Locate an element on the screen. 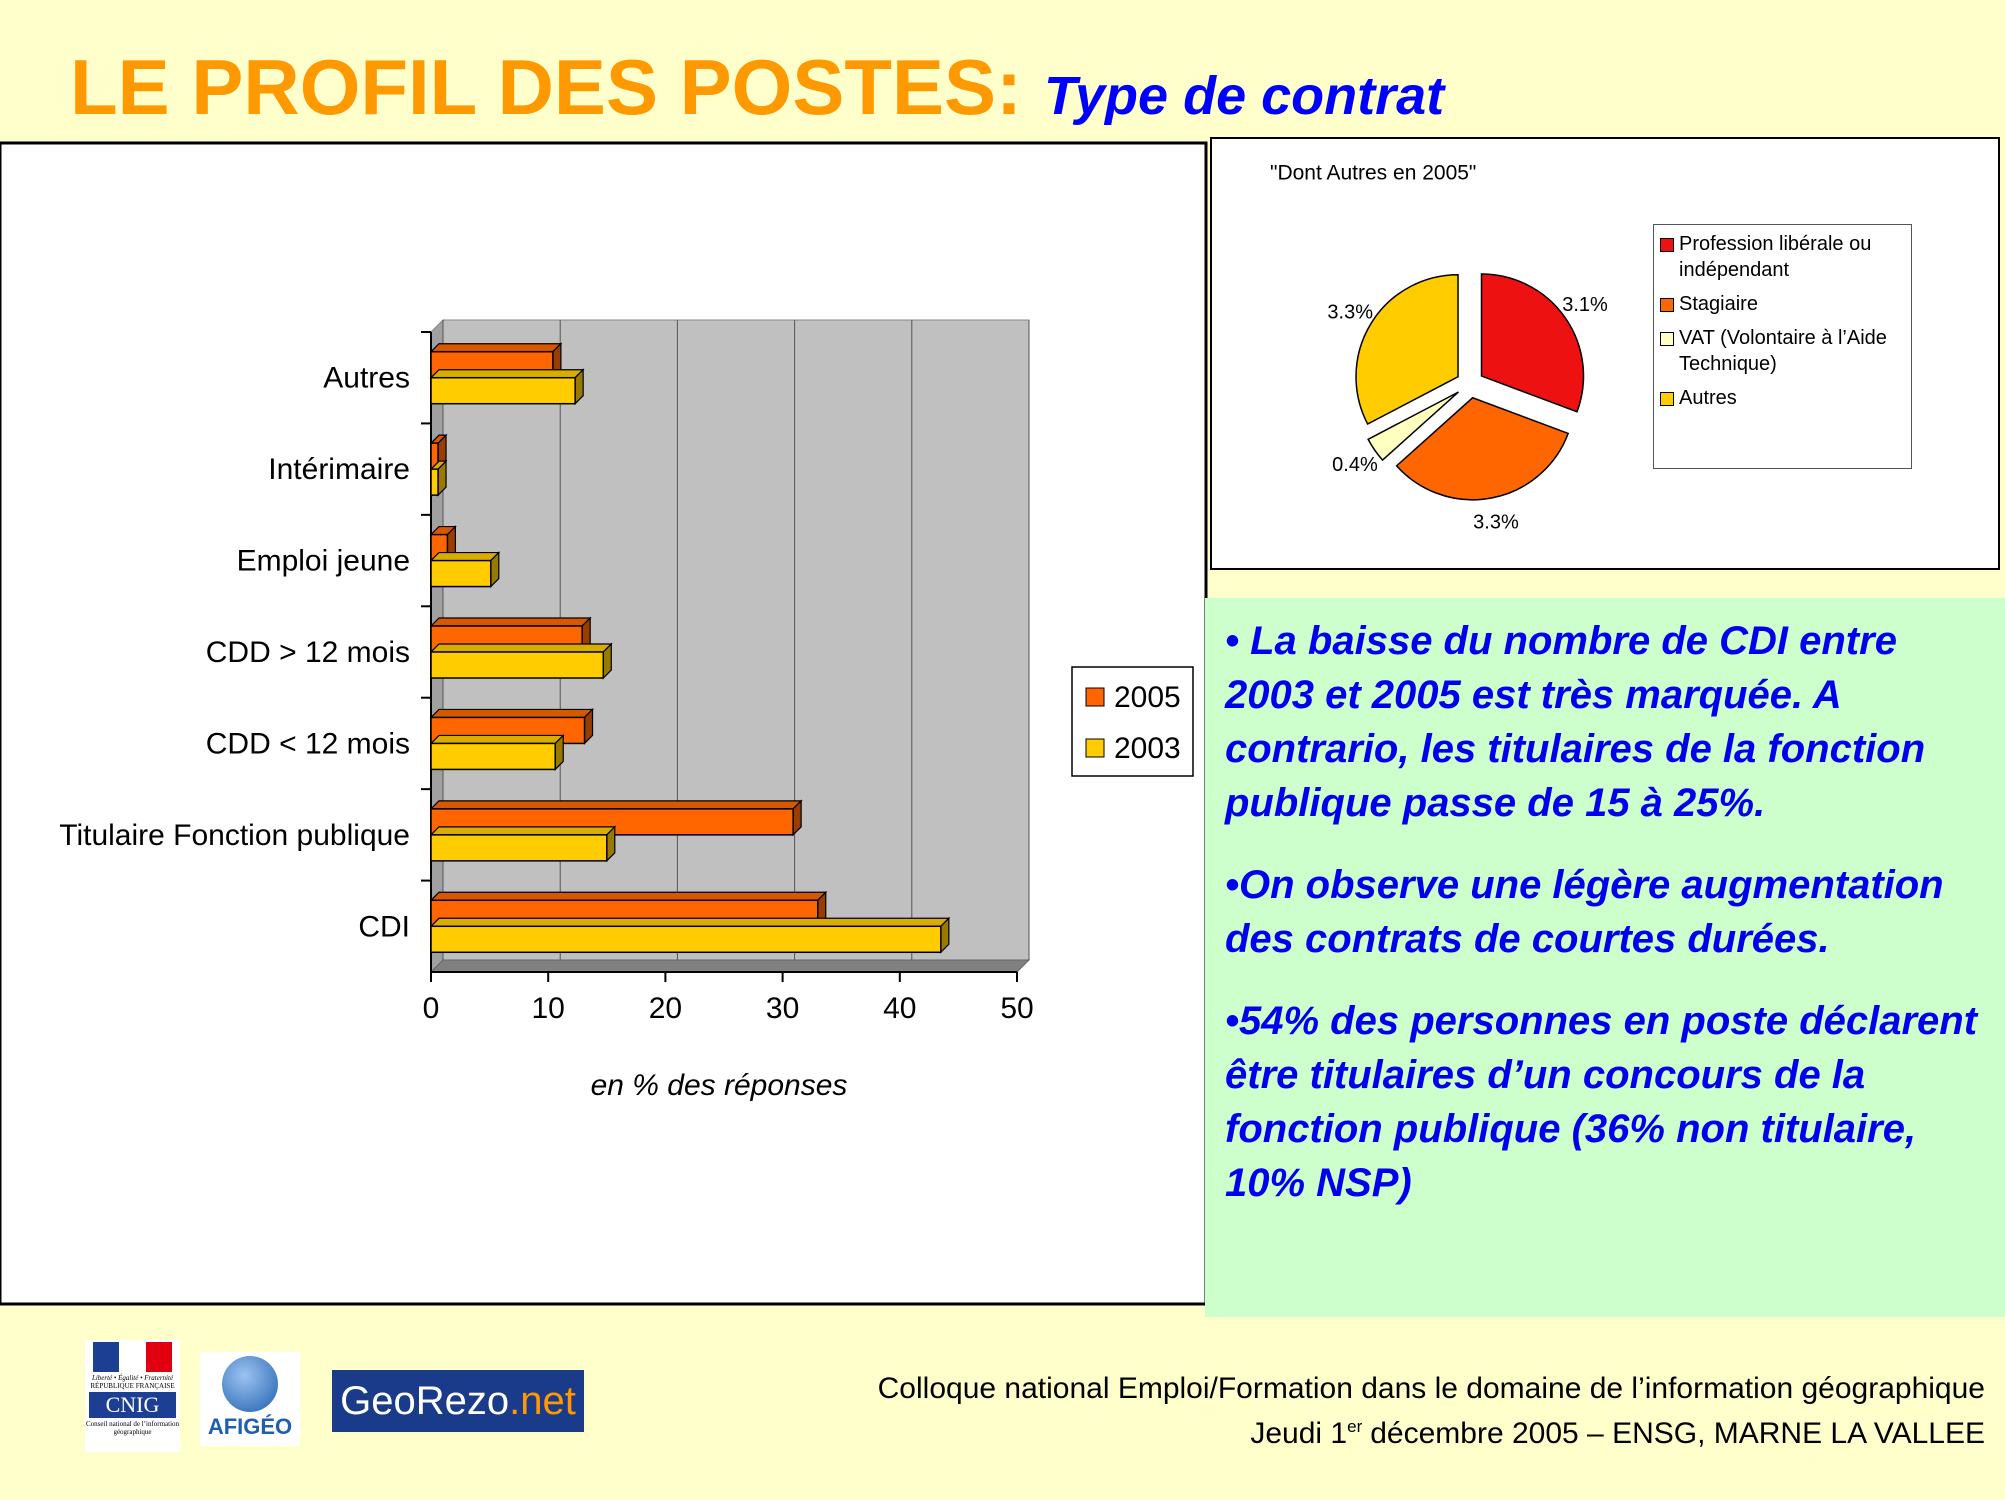 The width and height of the screenshot is (2005, 1500). legend-label: VAT (Volontaire à l’Aide Technique) is located at coordinates (1783, 351).